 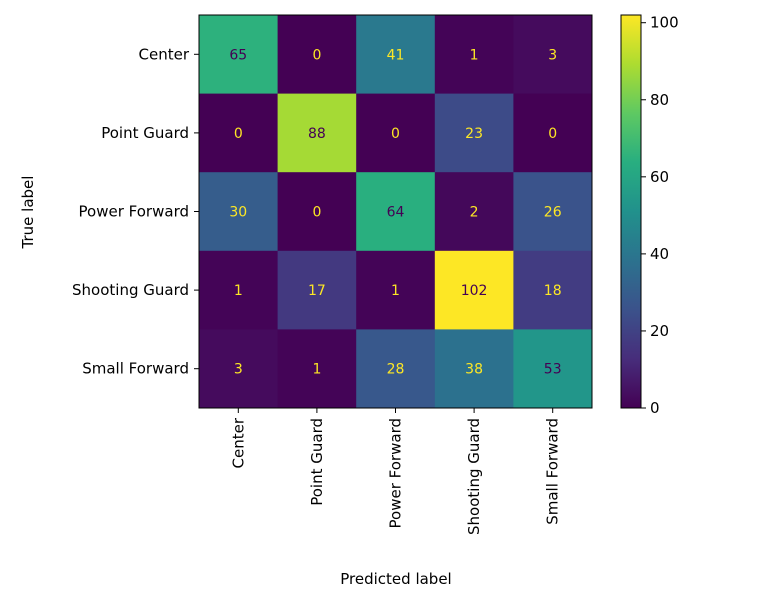 I want to click on x-tick-label: Point Guard, so click(x=317, y=462).